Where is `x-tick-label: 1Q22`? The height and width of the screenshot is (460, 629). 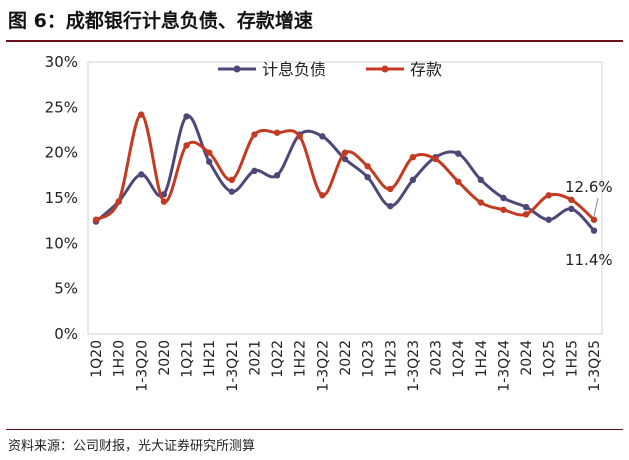
x-tick-label: 1Q22 is located at coordinates (278, 359).